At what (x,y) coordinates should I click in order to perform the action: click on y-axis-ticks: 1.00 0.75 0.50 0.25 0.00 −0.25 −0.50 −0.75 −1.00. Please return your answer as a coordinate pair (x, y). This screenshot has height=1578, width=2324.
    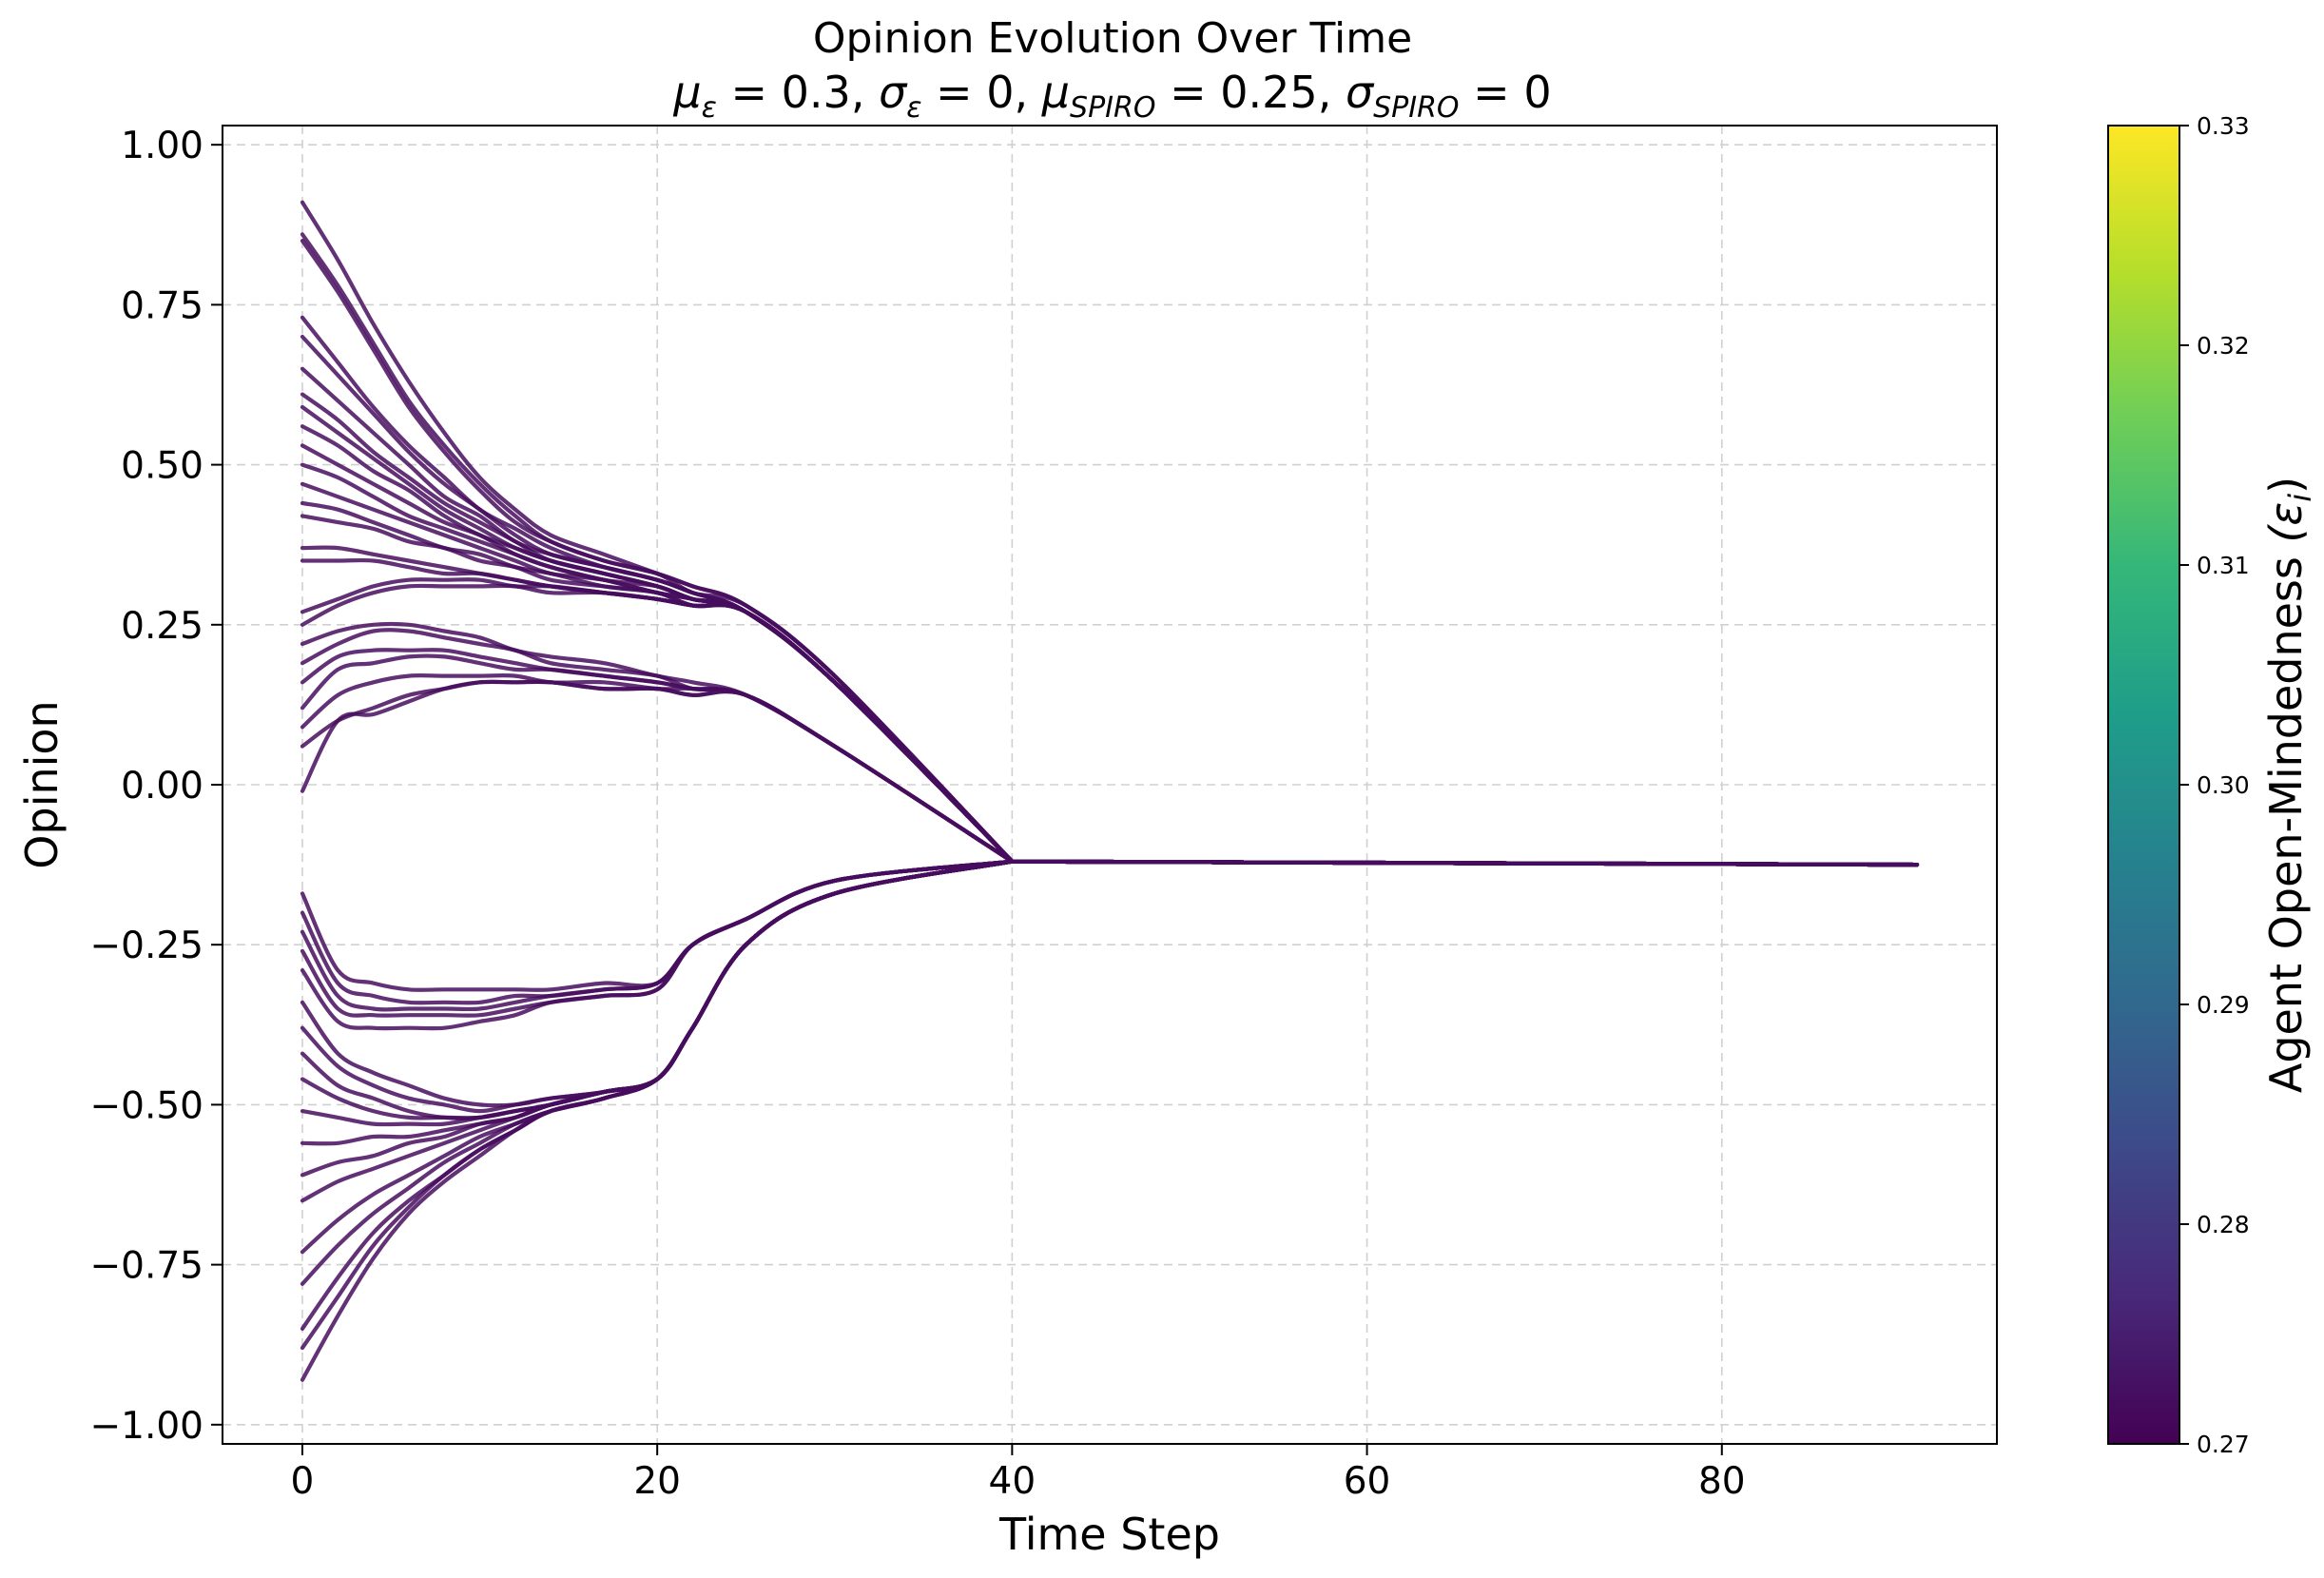
    Looking at the image, I should click on (156, 786).